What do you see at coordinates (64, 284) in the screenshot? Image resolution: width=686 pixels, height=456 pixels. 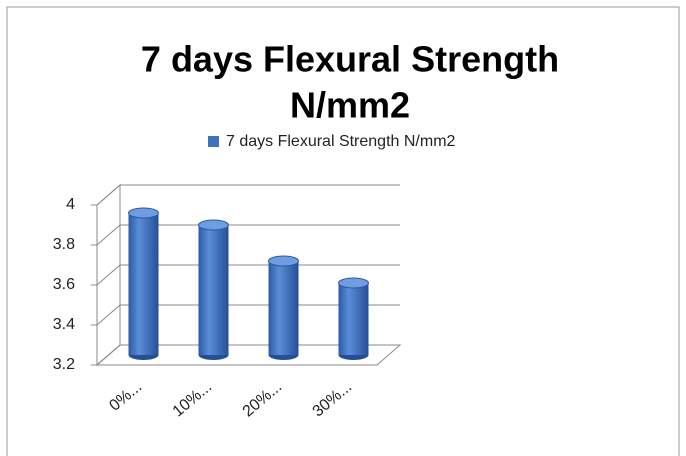 I see `y-tick-label: 3.6` at bounding box center [64, 284].